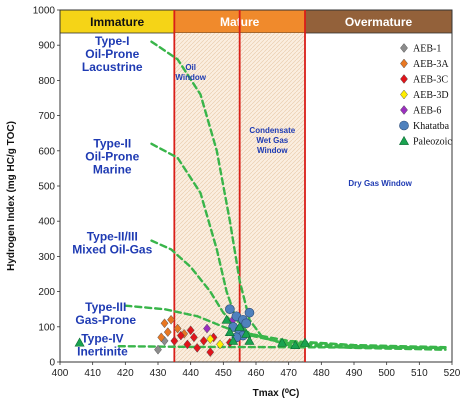 This screenshot has width=474, height=407. I want to click on x-tick-label-10: 500, so click(386, 373).